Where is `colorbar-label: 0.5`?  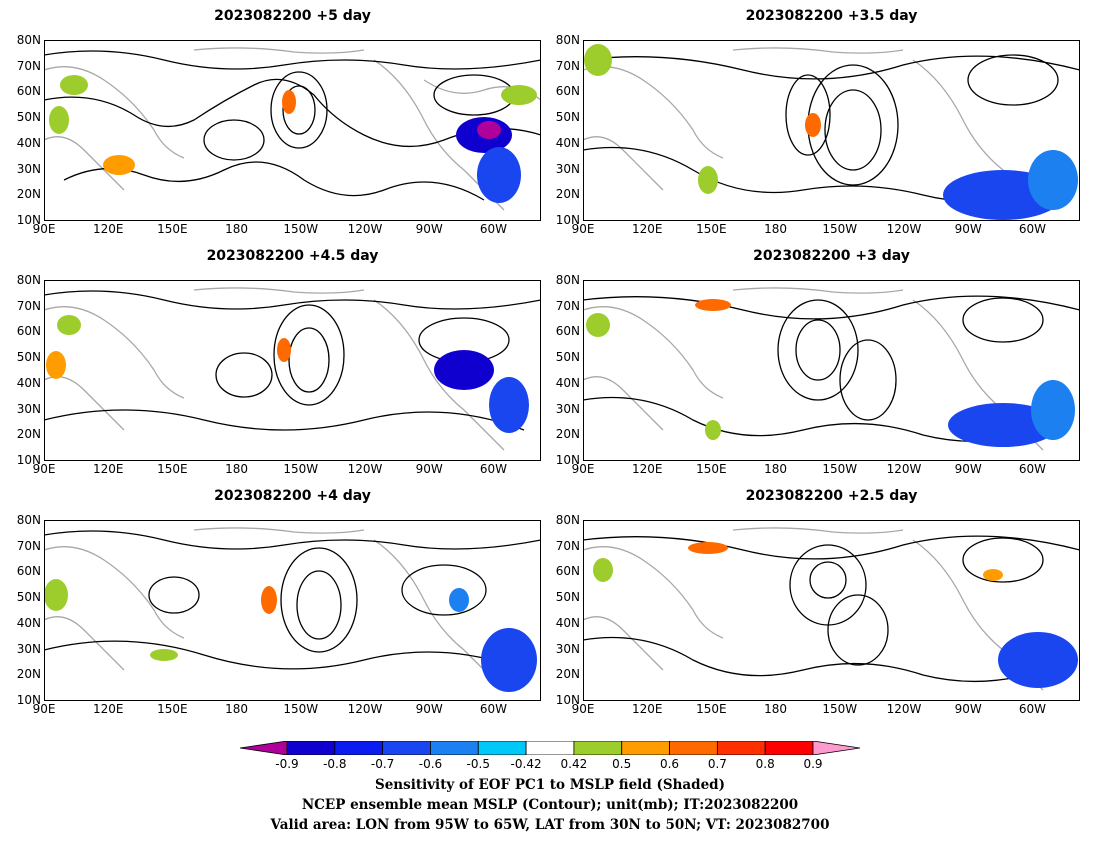 colorbar-label: 0.5 is located at coordinates (622, 764).